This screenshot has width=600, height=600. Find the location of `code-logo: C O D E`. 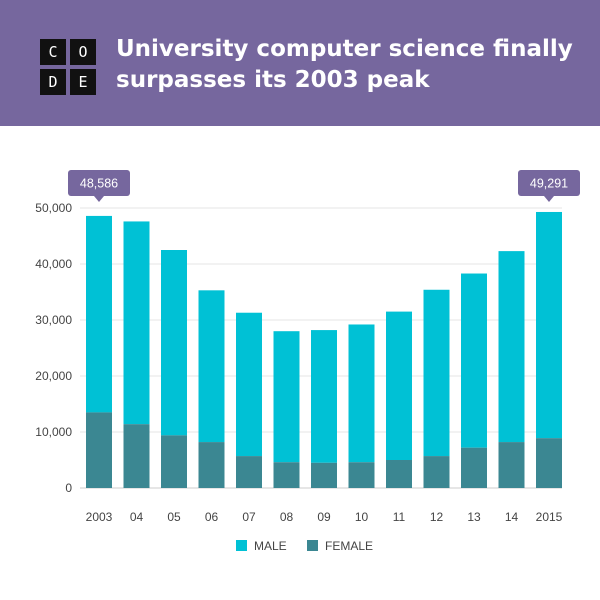

code-logo: C O D E is located at coordinates (68, 67).